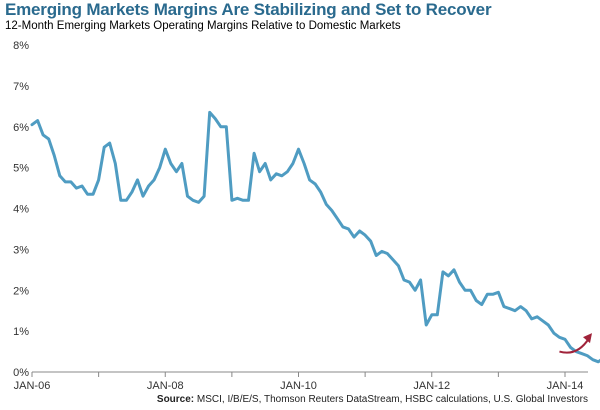 This screenshot has height=410, width=600. What do you see at coordinates (21, 373) in the screenshot?
I see `y-tick-label: 0%` at bounding box center [21, 373].